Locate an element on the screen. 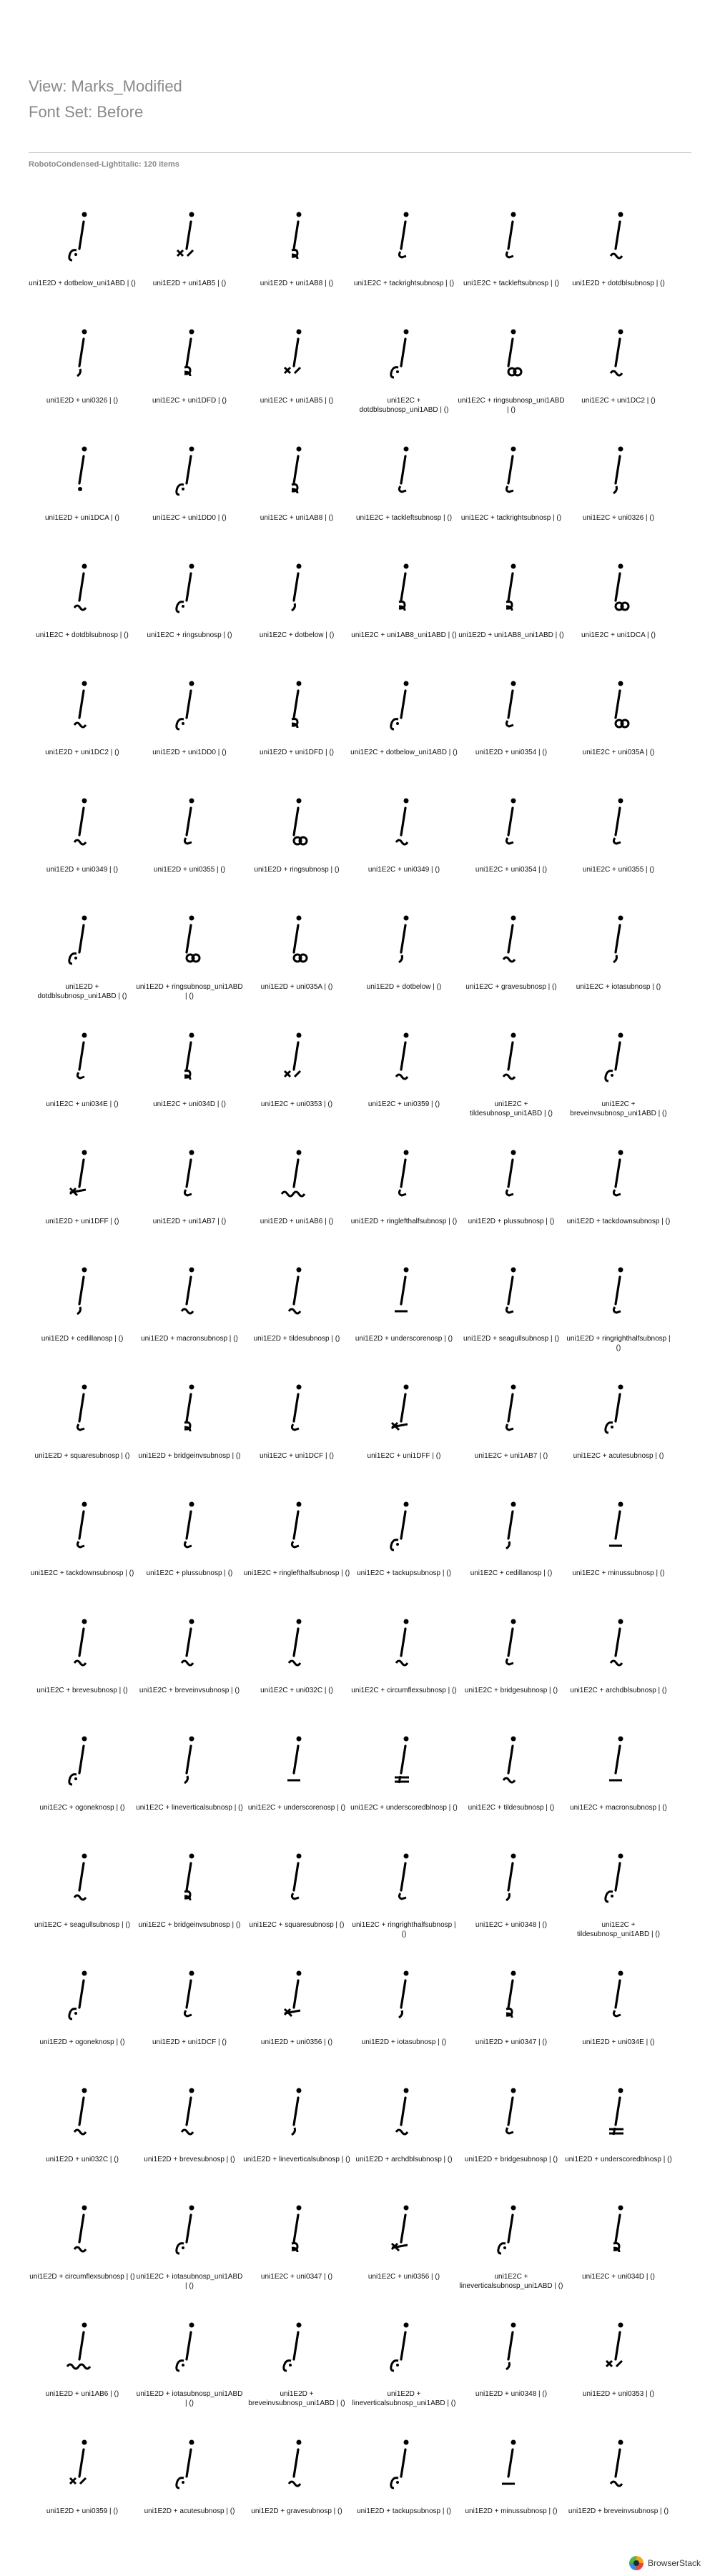 This screenshot has height=2576, width=720. glyph-label: uni1E2C + breveinvsubnosp_uni1ABD | () is located at coordinates (618, 1108).